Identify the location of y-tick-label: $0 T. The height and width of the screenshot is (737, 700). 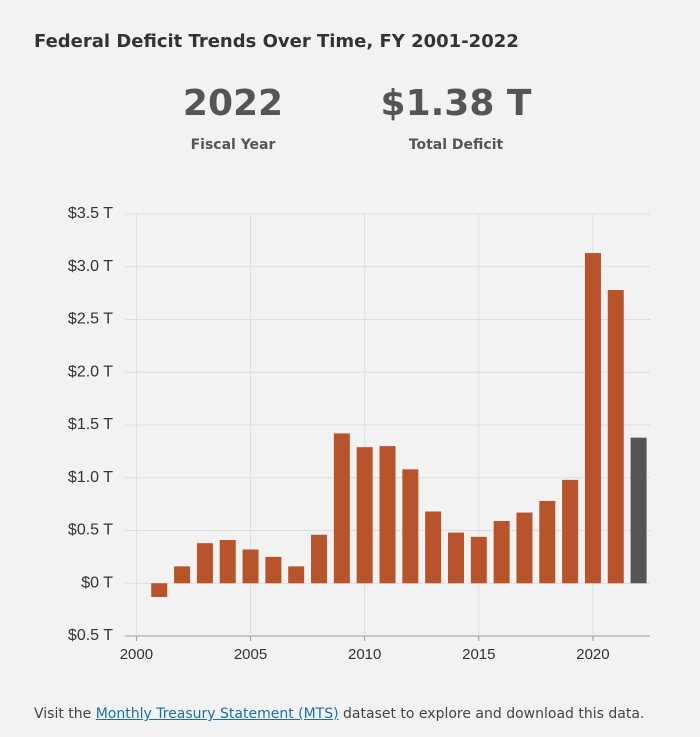
(97, 582).